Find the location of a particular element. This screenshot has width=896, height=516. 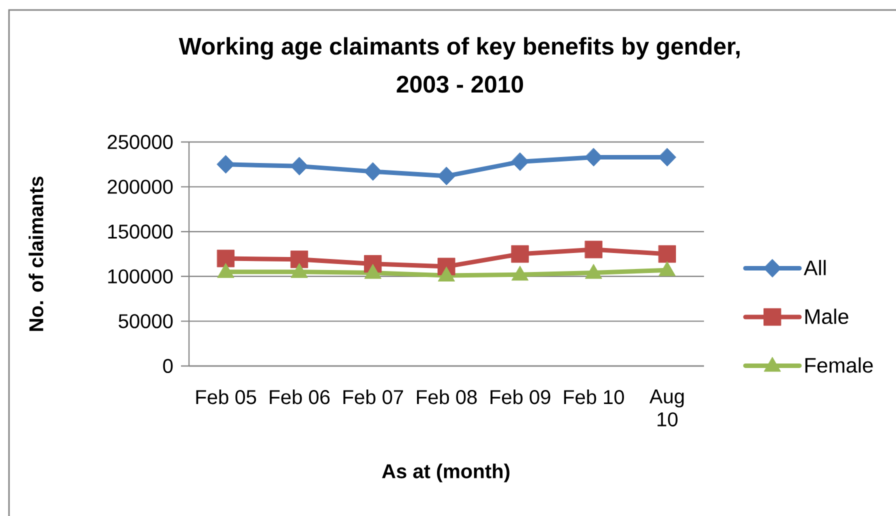

x-tick-label: Feb 07 is located at coordinates (373, 397).